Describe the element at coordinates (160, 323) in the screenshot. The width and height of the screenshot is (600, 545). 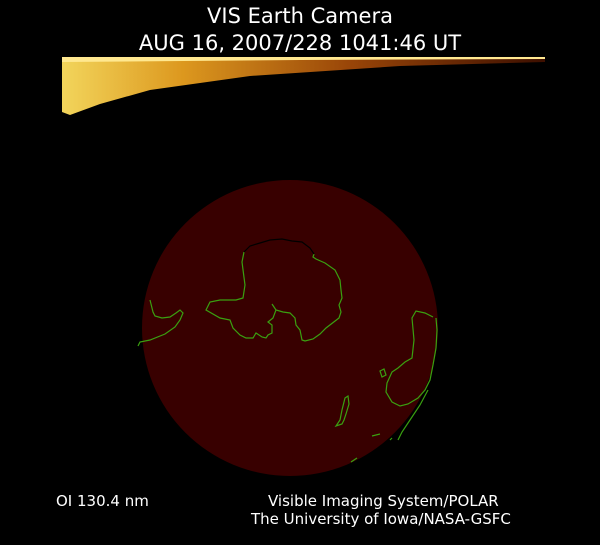
I see `south-america-coastline` at that location.